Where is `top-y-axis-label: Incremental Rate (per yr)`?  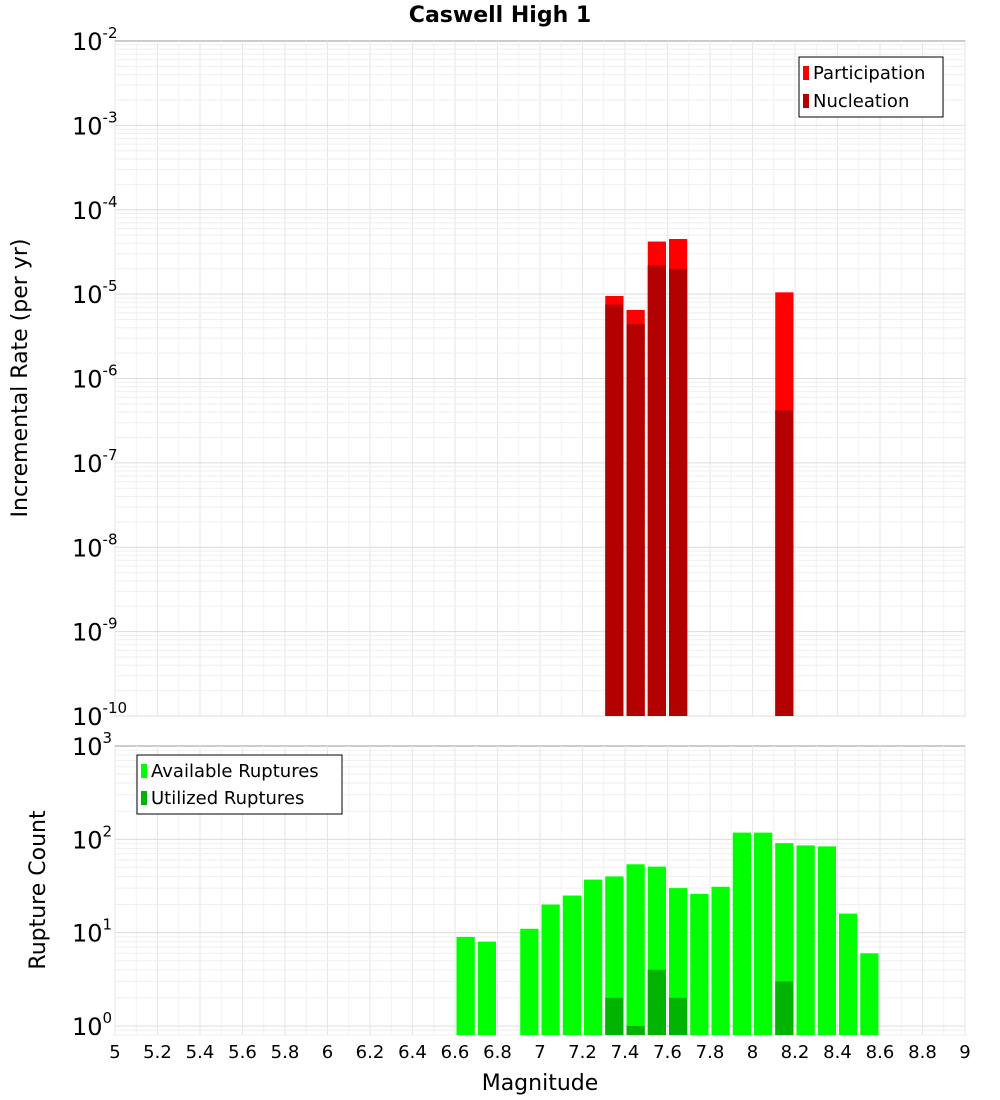 top-y-axis-label: Incremental Rate (per yr) is located at coordinates (20, 378).